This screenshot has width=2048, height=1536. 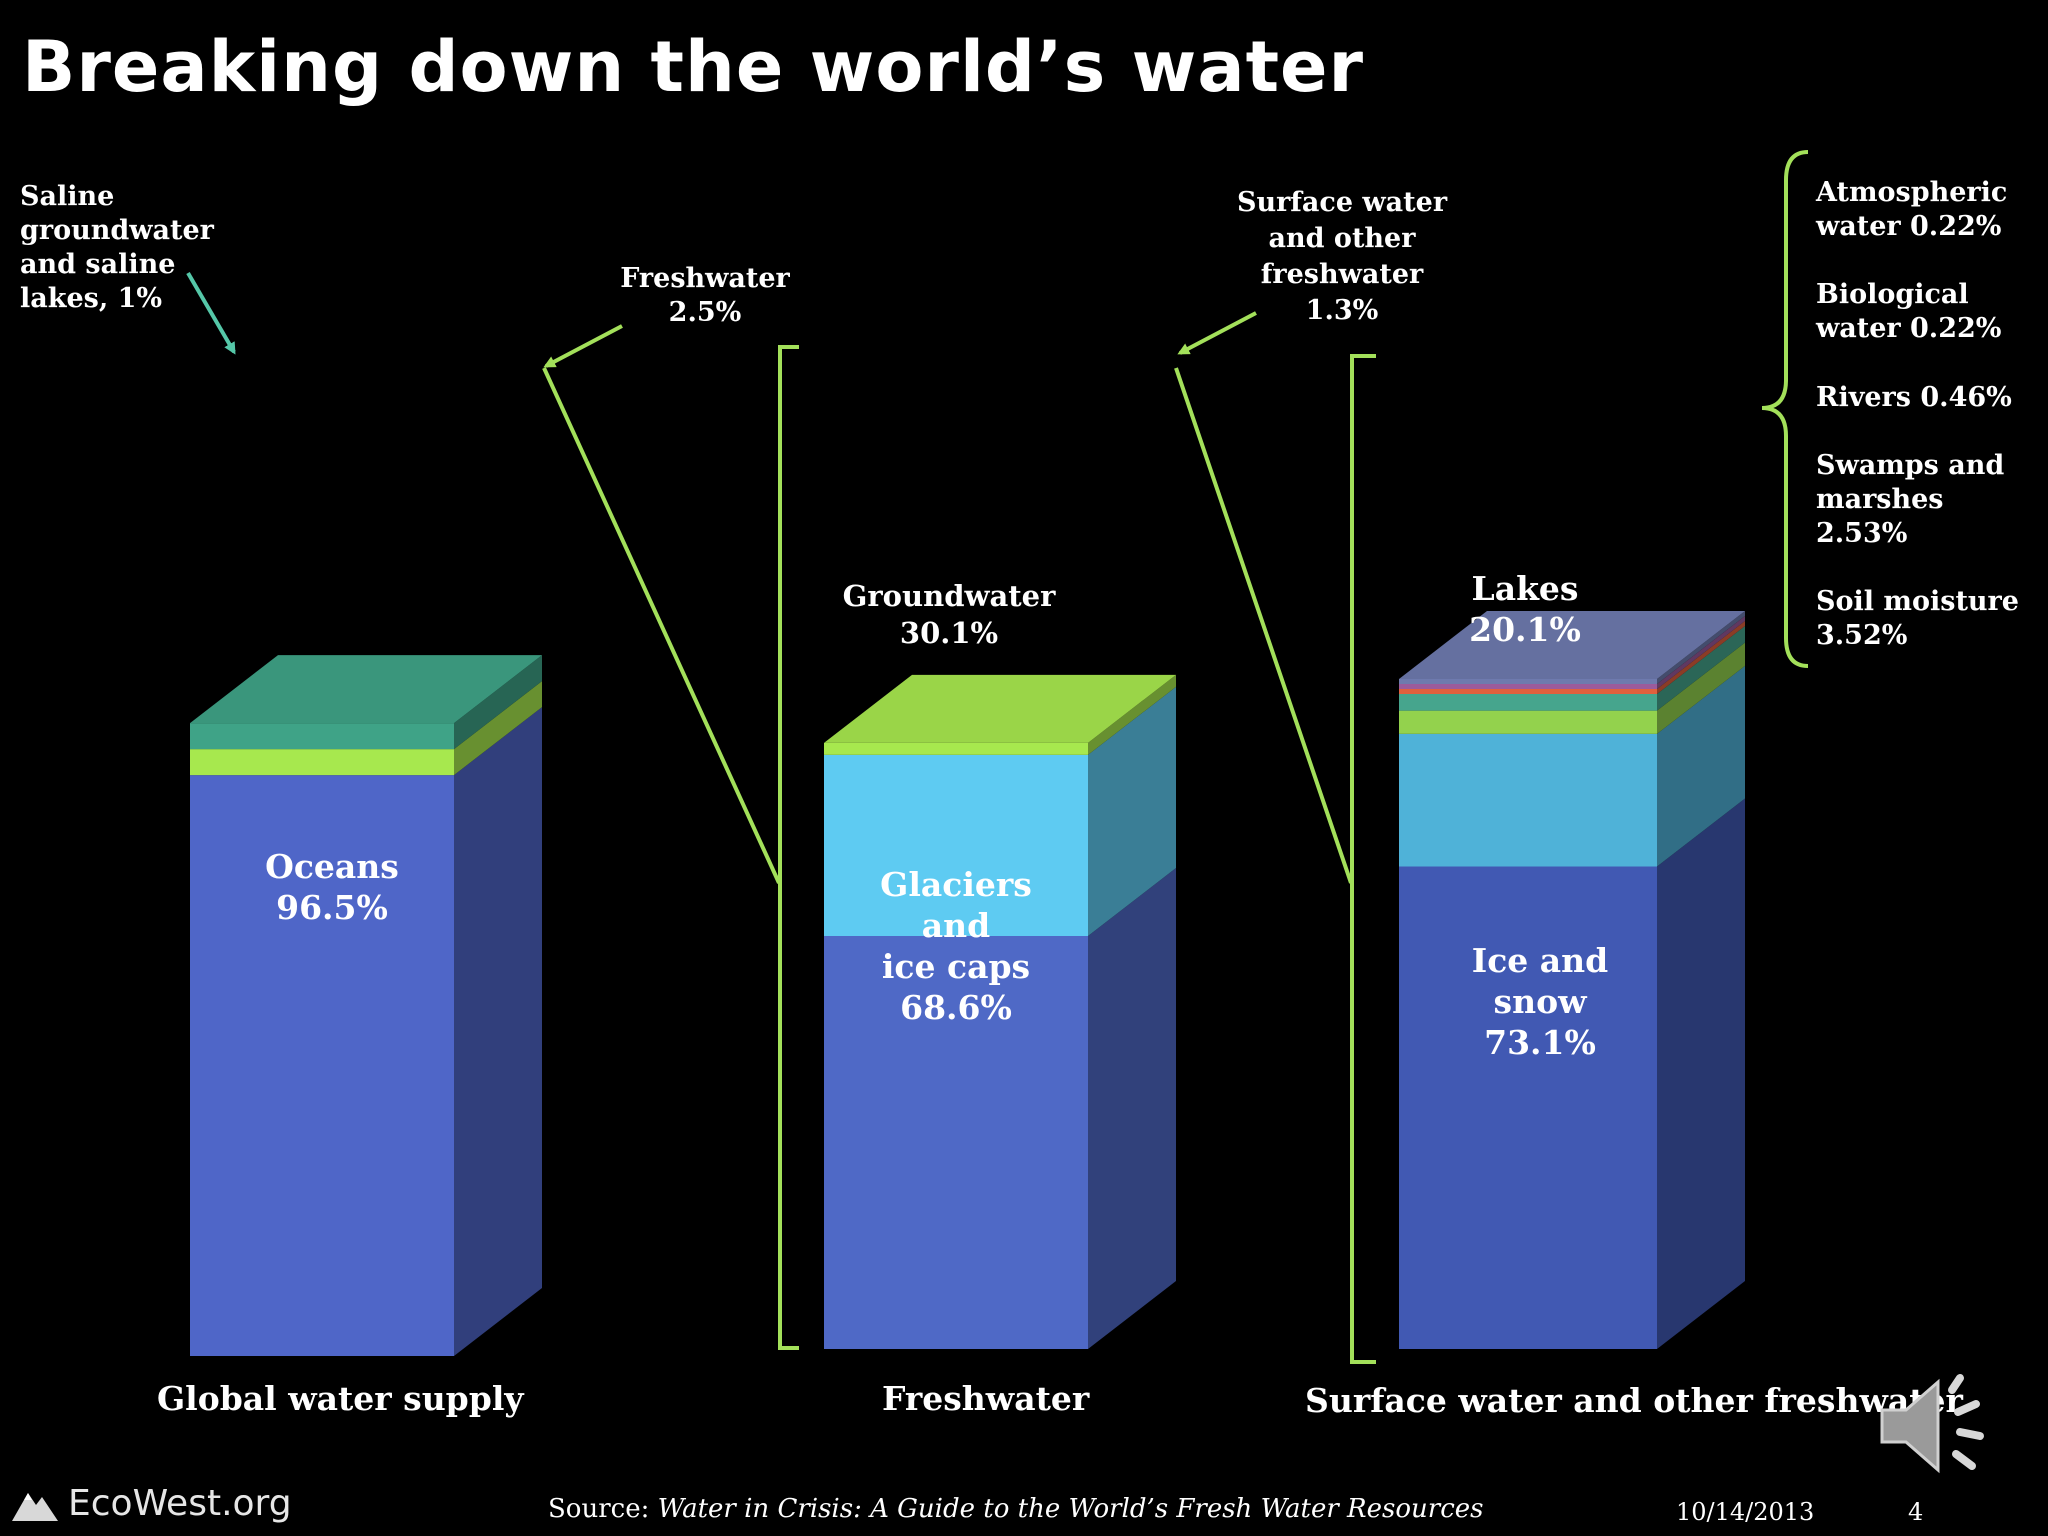 What do you see at coordinates (956, 748) in the screenshot?
I see `bar-2-surface-water-and-other-freshwater-front` at bounding box center [956, 748].